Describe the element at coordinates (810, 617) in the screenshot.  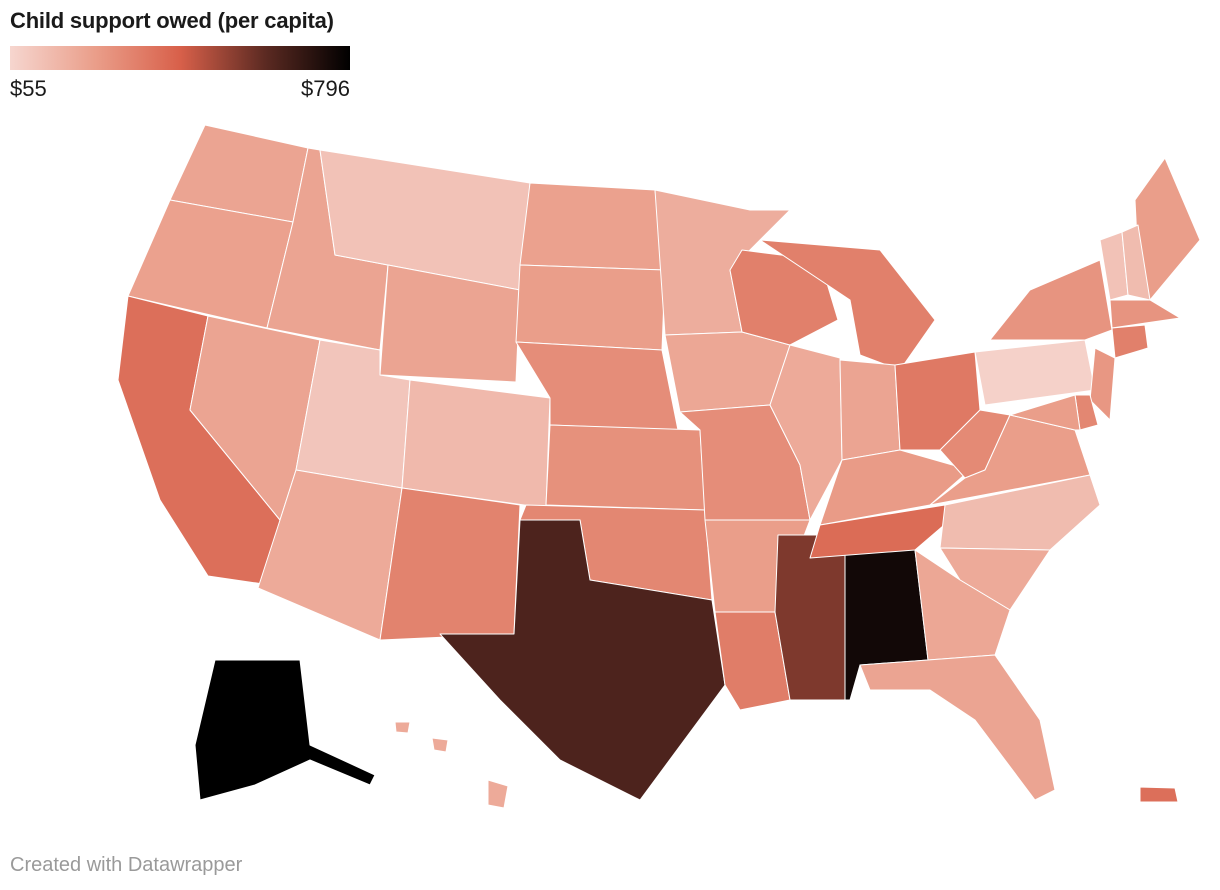
I see `state-ms` at that location.